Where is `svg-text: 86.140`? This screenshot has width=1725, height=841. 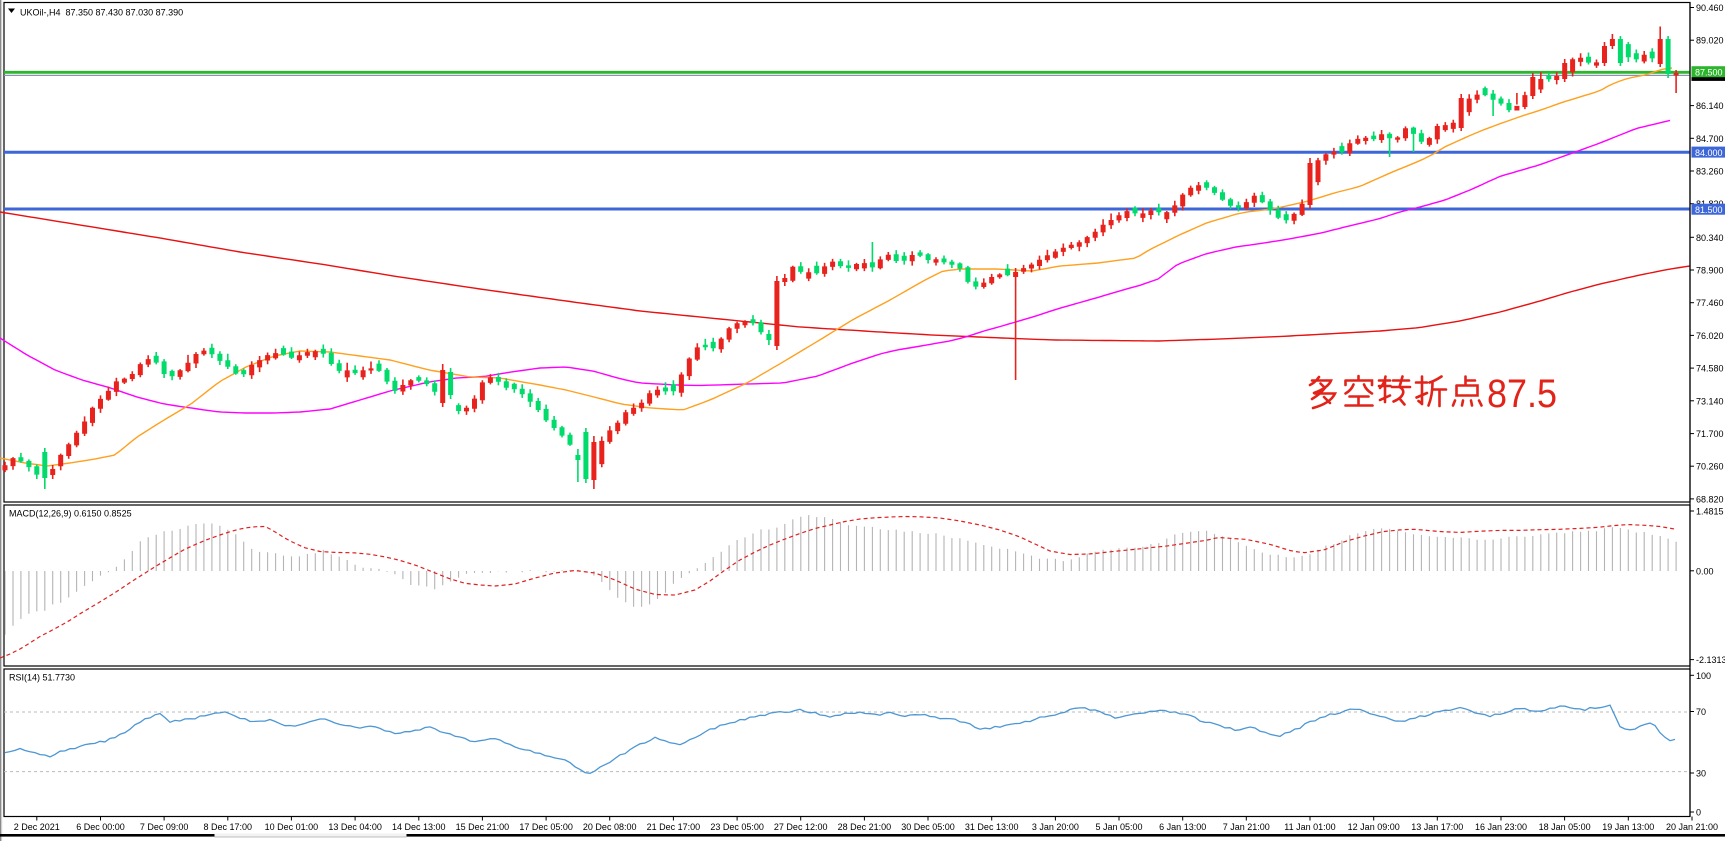
svg-text: 86.140 is located at coordinates (1710, 106).